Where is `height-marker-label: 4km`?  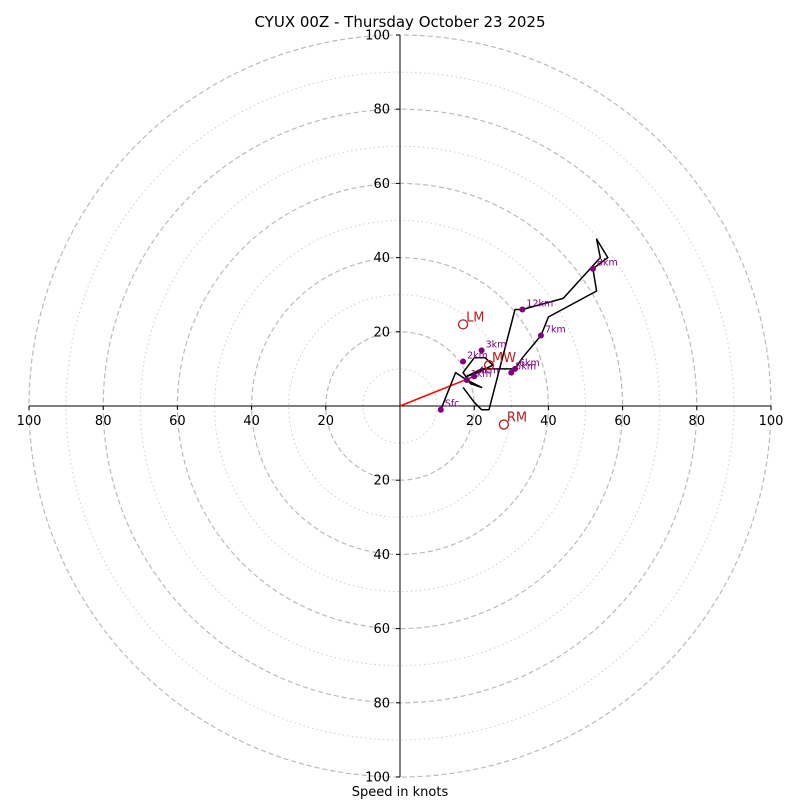 height-marker-label: 4km is located at coordinates (488, 370).